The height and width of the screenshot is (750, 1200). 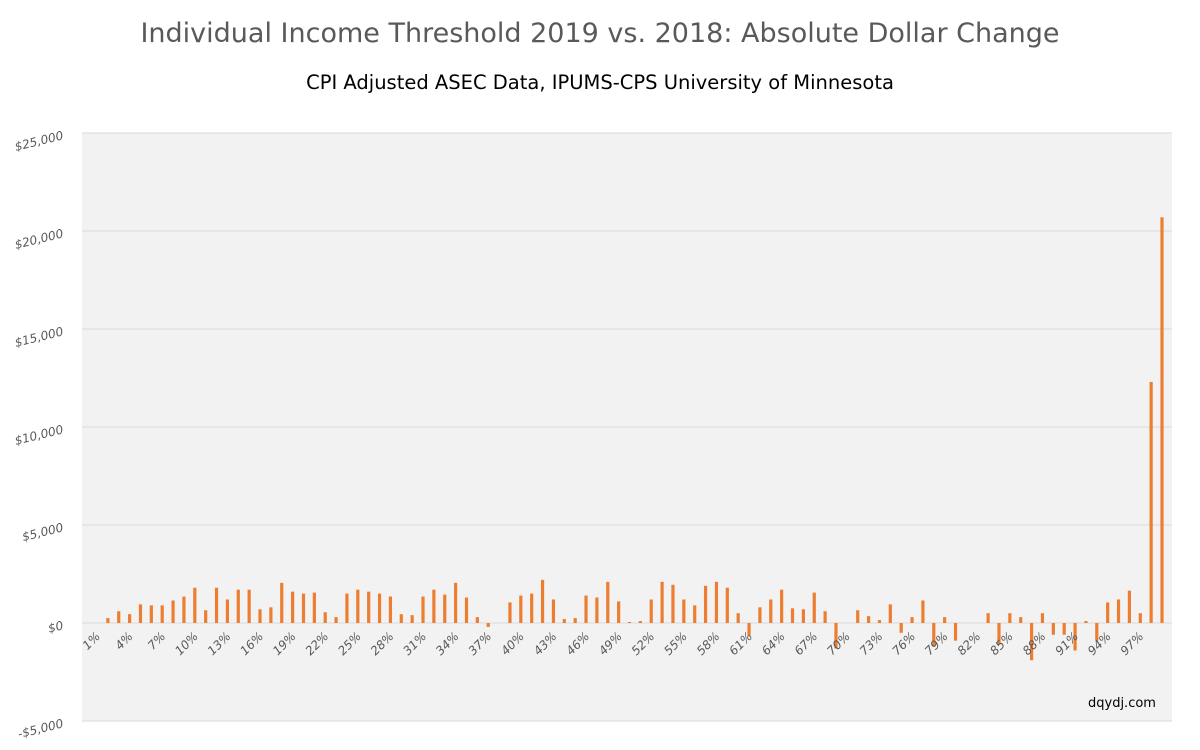 What do you see at coordinates (1118, 611) in the screenshot?
I see `bar-95%` at bounding box center [1118, 611].